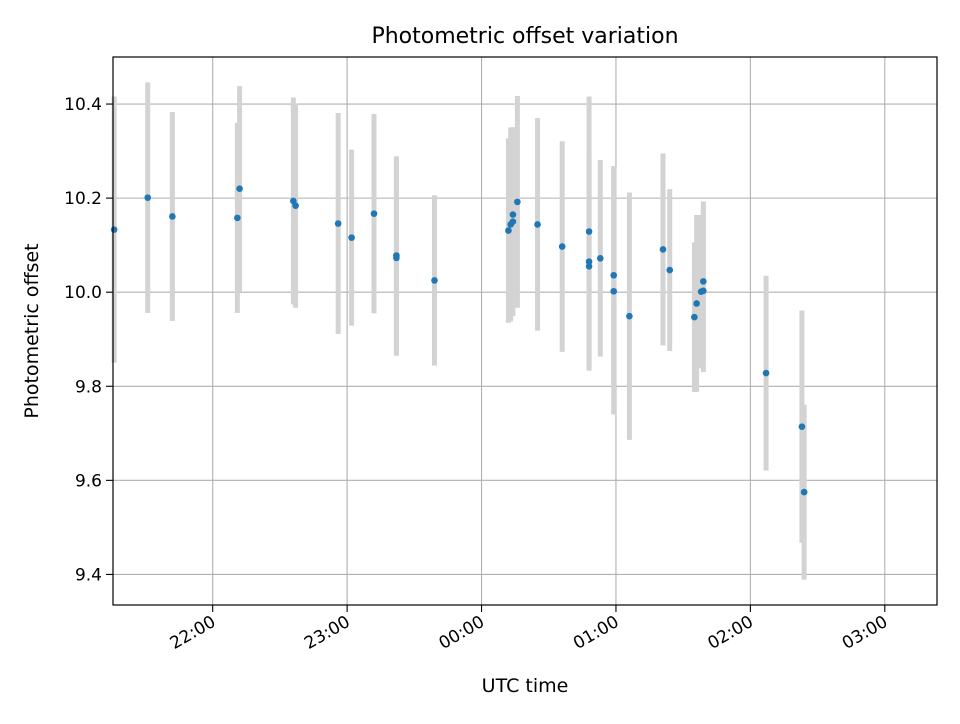 The width and height of the screenshot is (960, 724). Describe the element at coordinates (88, 340) in the screenshot. I see `y-axis: 9.4 9.6 9.8 10.0 10.2 10.4` at that location.